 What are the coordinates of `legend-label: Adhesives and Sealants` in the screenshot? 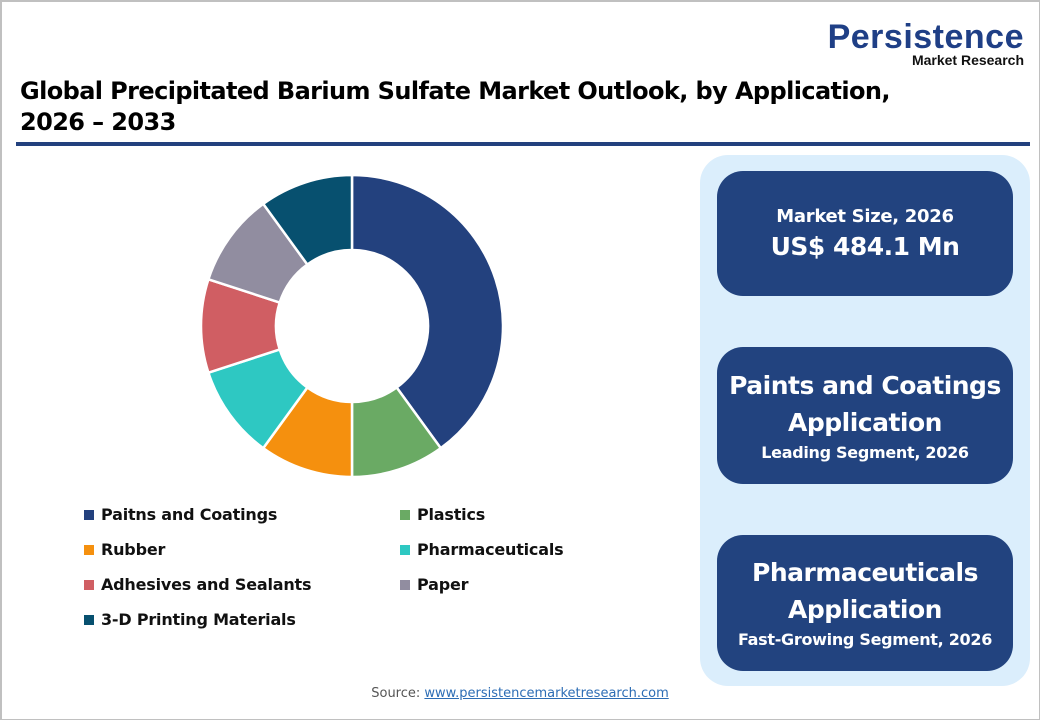 It's located at (206, 584).